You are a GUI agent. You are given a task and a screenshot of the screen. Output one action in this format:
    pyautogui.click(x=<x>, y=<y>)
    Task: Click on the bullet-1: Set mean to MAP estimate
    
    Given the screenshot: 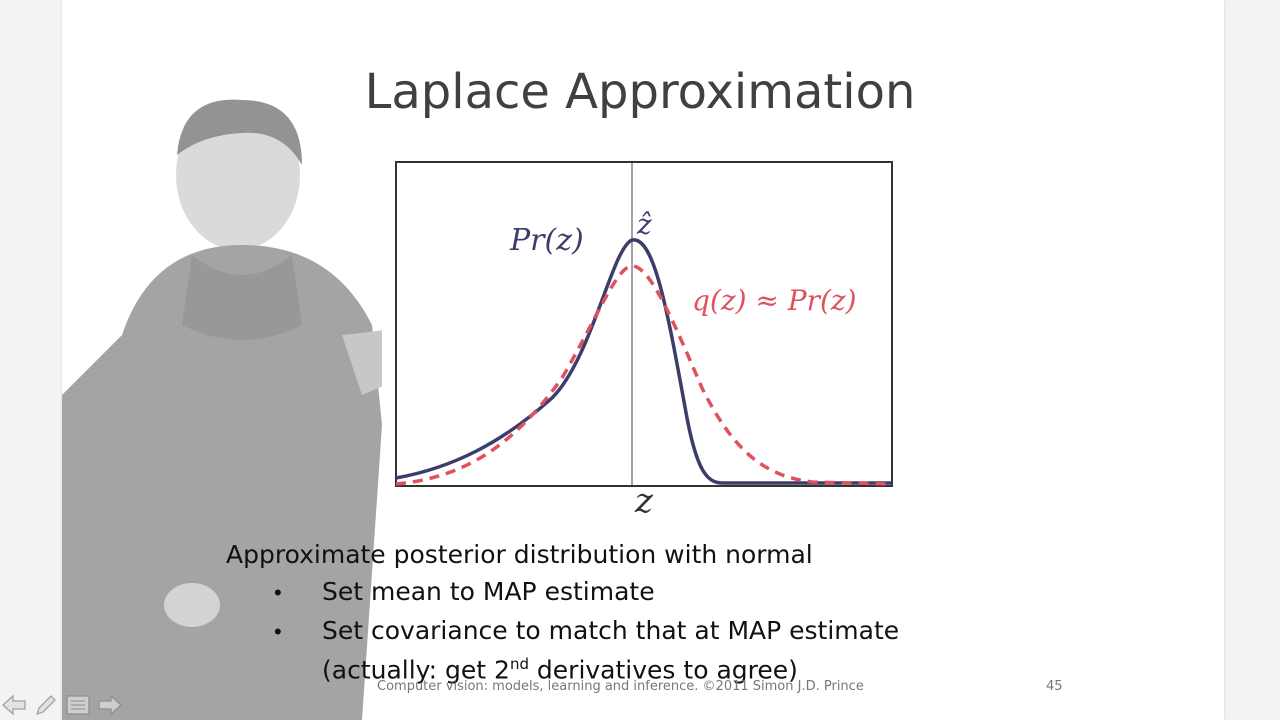 What is the action you would take?
    pyautogui.click(x=488, y=591)
    